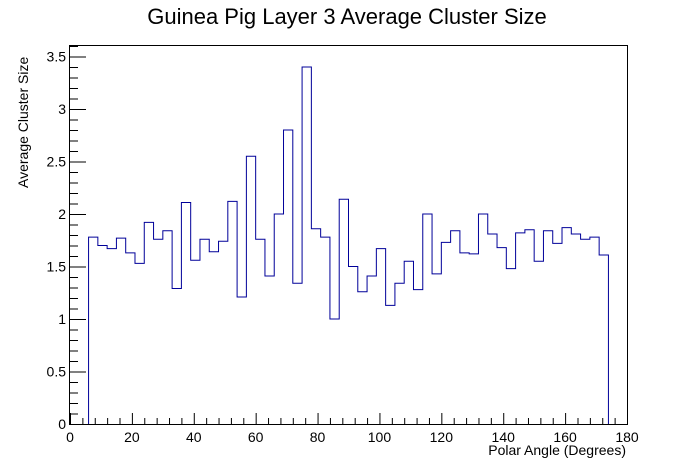 Image resolution: width=696 pixels, height=472 pixels. Describe the element at coordinates (62, 424) in the screenshot. I see `y-tick-label: 0` at that location.